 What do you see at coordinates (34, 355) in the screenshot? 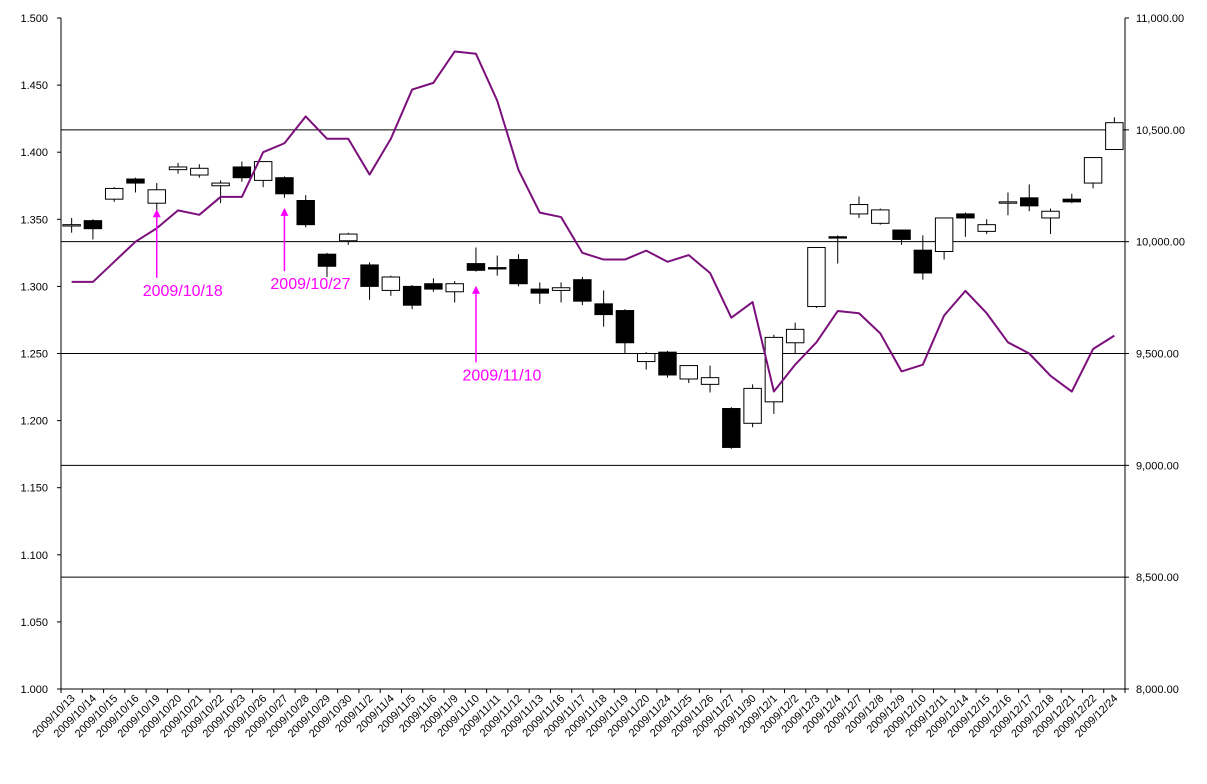
I see `left-tick-label: 1.250` at bounding box center [34, 355].